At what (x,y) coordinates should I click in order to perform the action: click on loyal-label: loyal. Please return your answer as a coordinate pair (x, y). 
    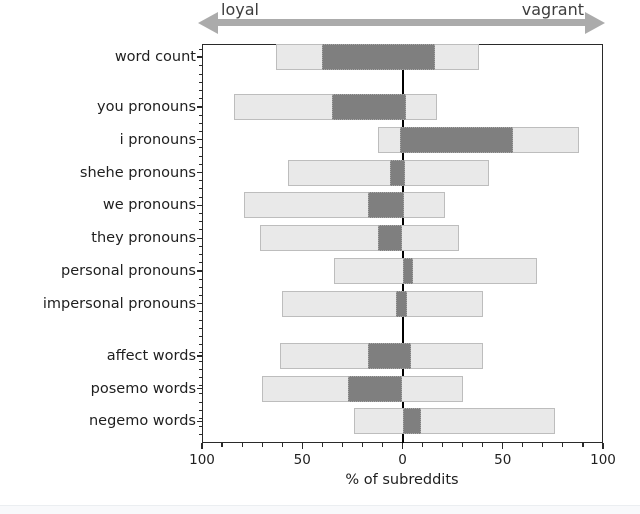
    Looking at the image, I should click on (240, 9).